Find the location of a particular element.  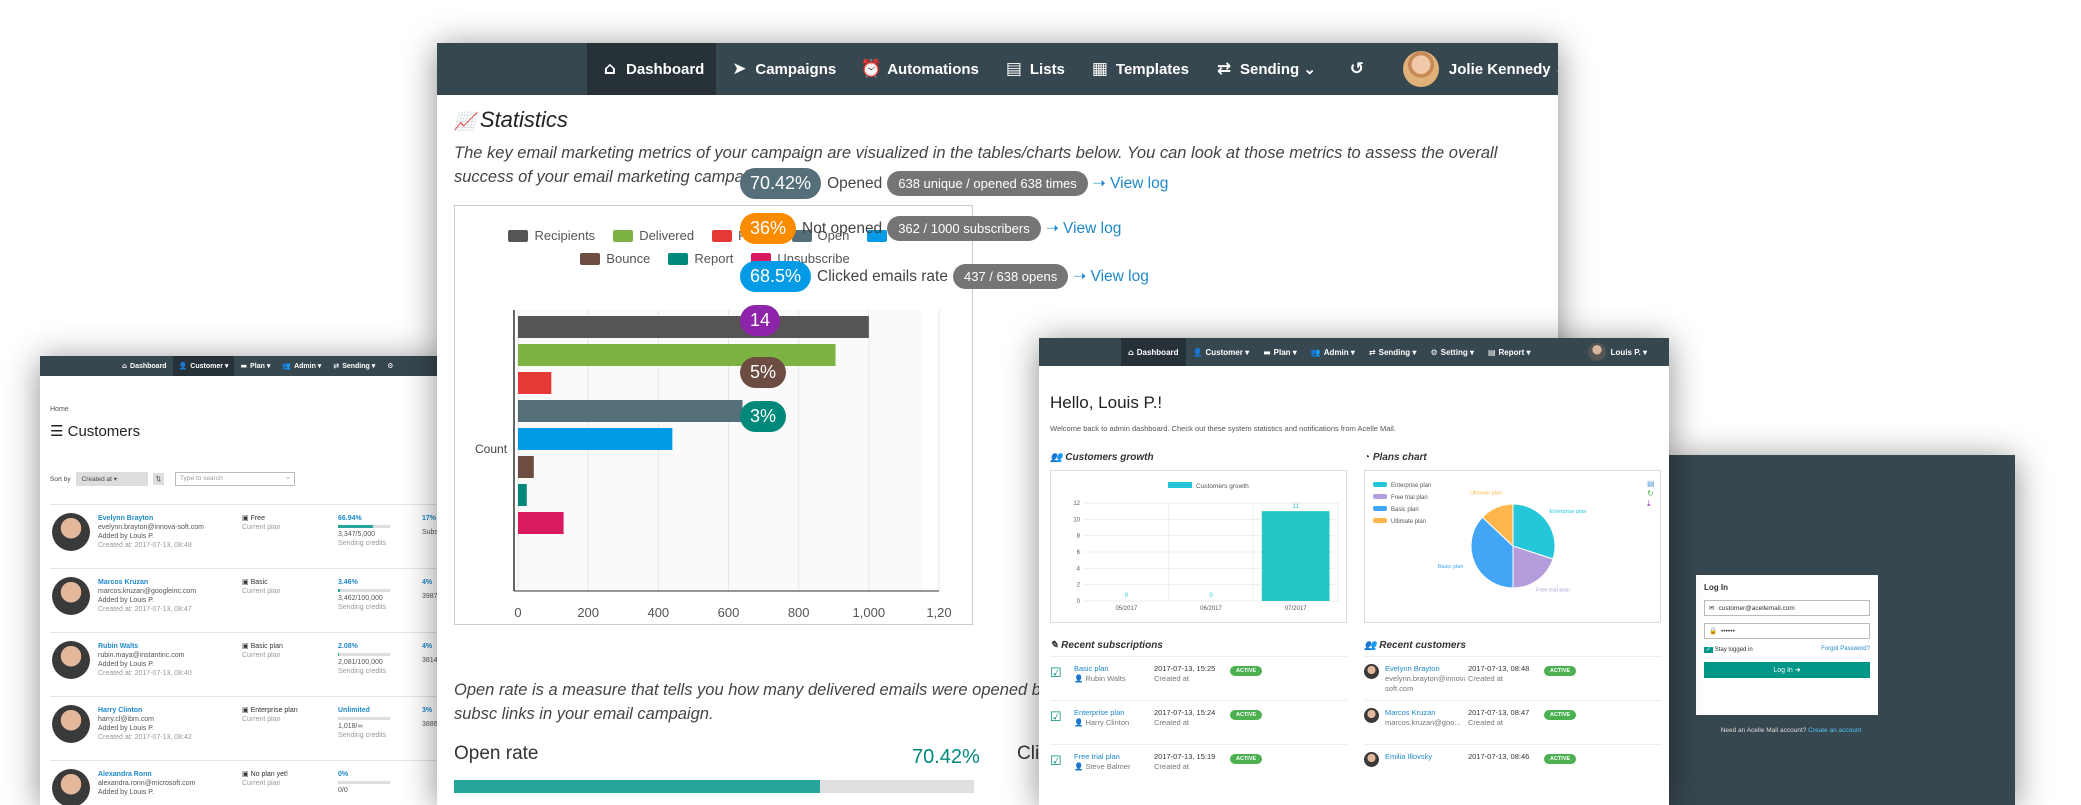

metric-row: 14 is located at coordinates (763, 320).